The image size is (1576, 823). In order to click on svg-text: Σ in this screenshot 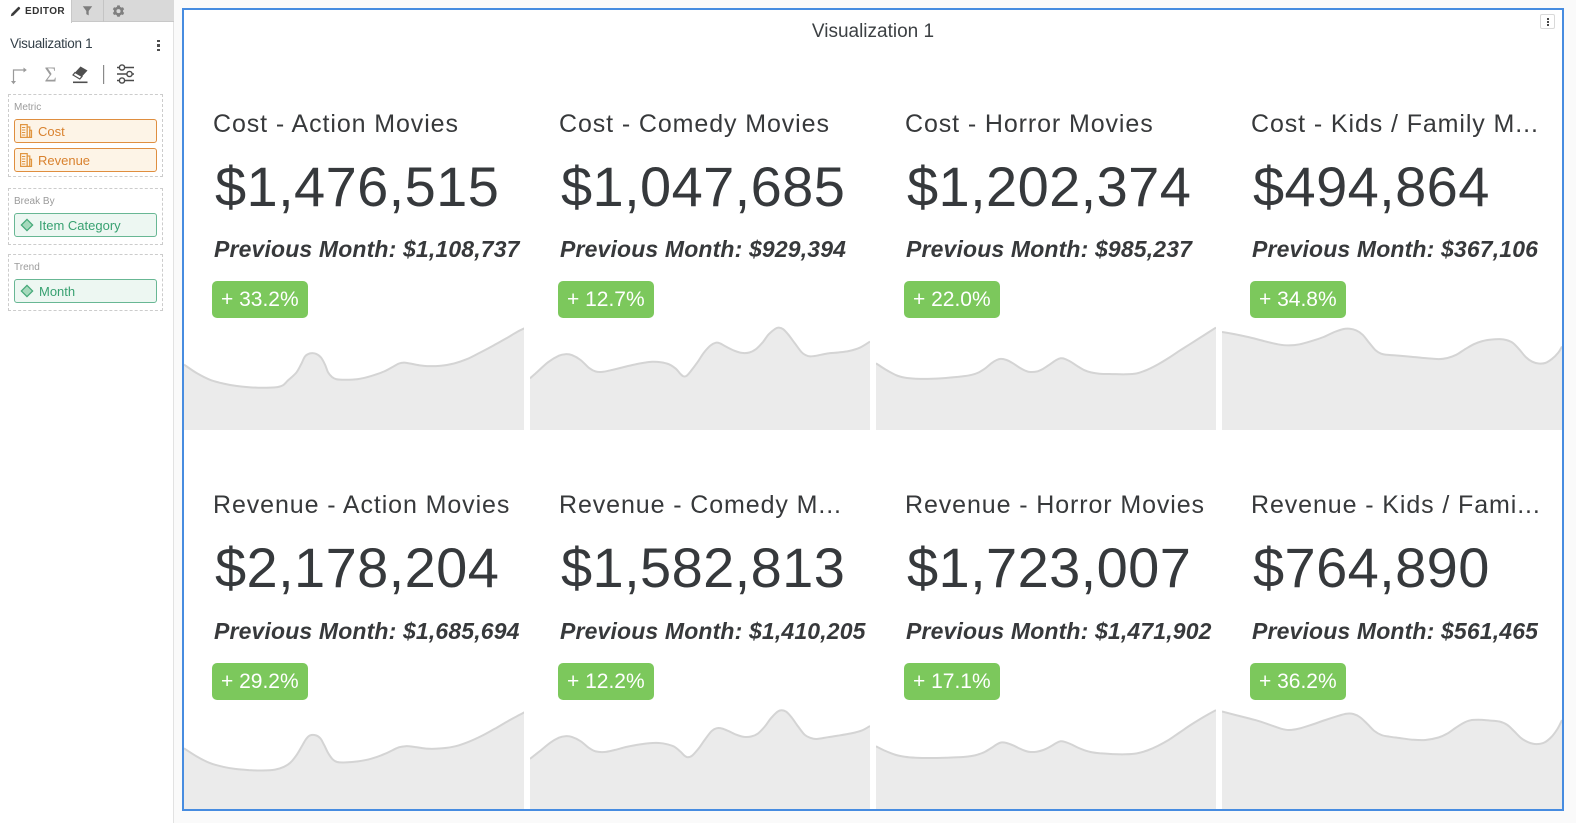, I will do `click(51, 75)`.